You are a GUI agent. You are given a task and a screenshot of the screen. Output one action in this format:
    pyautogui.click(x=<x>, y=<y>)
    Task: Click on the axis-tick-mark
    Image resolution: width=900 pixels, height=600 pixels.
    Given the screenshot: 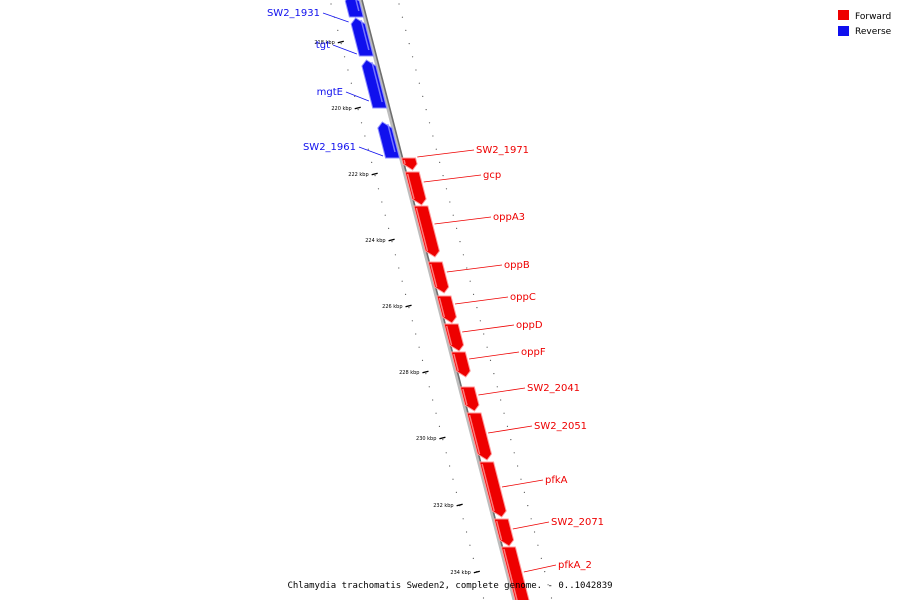 What is the action you would take?
    pyautogui.click(x=408, y=306)
    